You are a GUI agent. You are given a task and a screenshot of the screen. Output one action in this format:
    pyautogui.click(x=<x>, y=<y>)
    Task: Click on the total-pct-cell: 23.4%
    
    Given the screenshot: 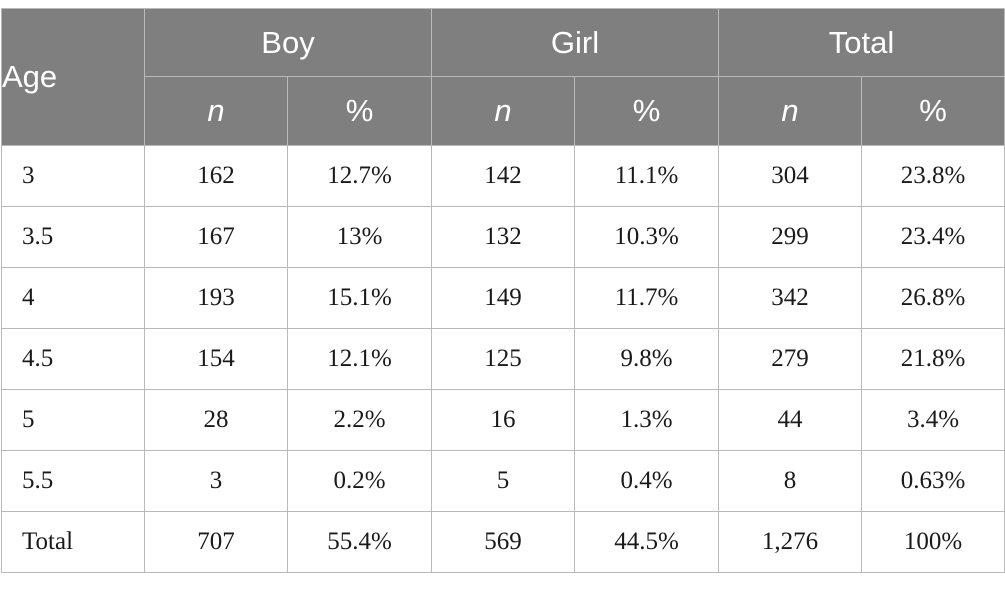 What is the action you would take?
    pyautogui.click(x=933, y=237)
    